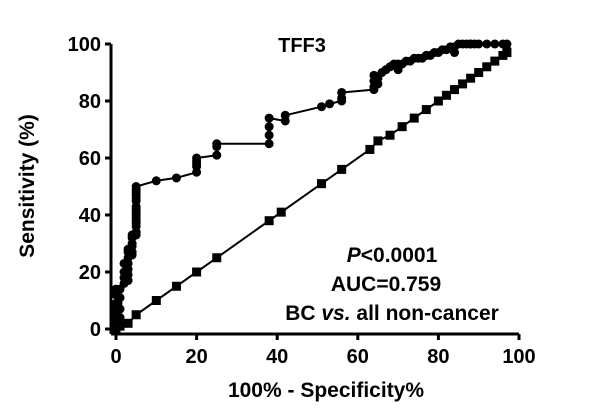  Describe the element at coordinates (427, 313) in the screenshot. I see `comparison-group-b: all non-cancer` at that location.